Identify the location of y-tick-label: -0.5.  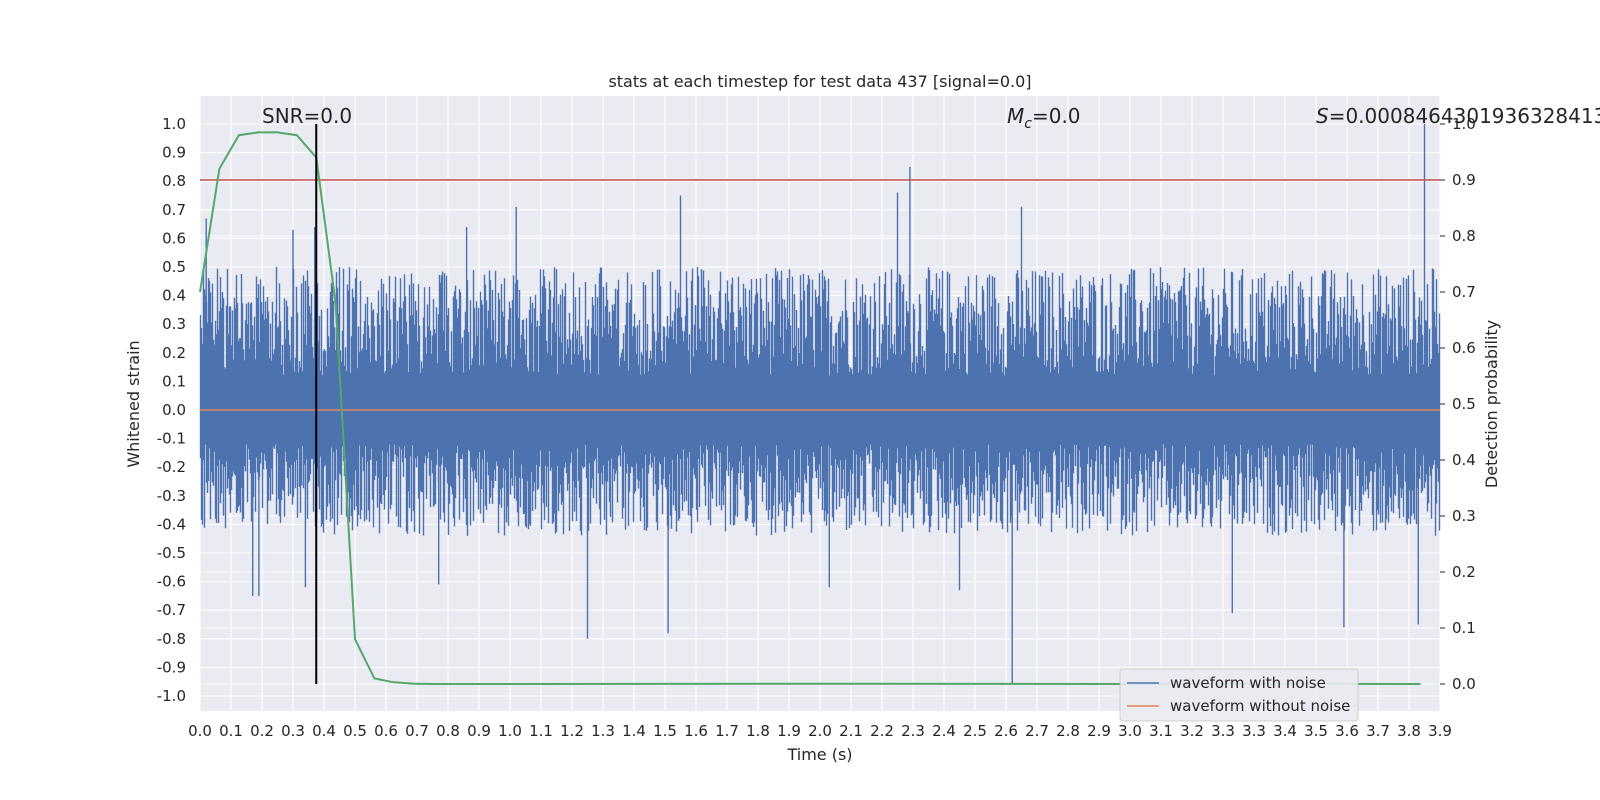
(171, 553).